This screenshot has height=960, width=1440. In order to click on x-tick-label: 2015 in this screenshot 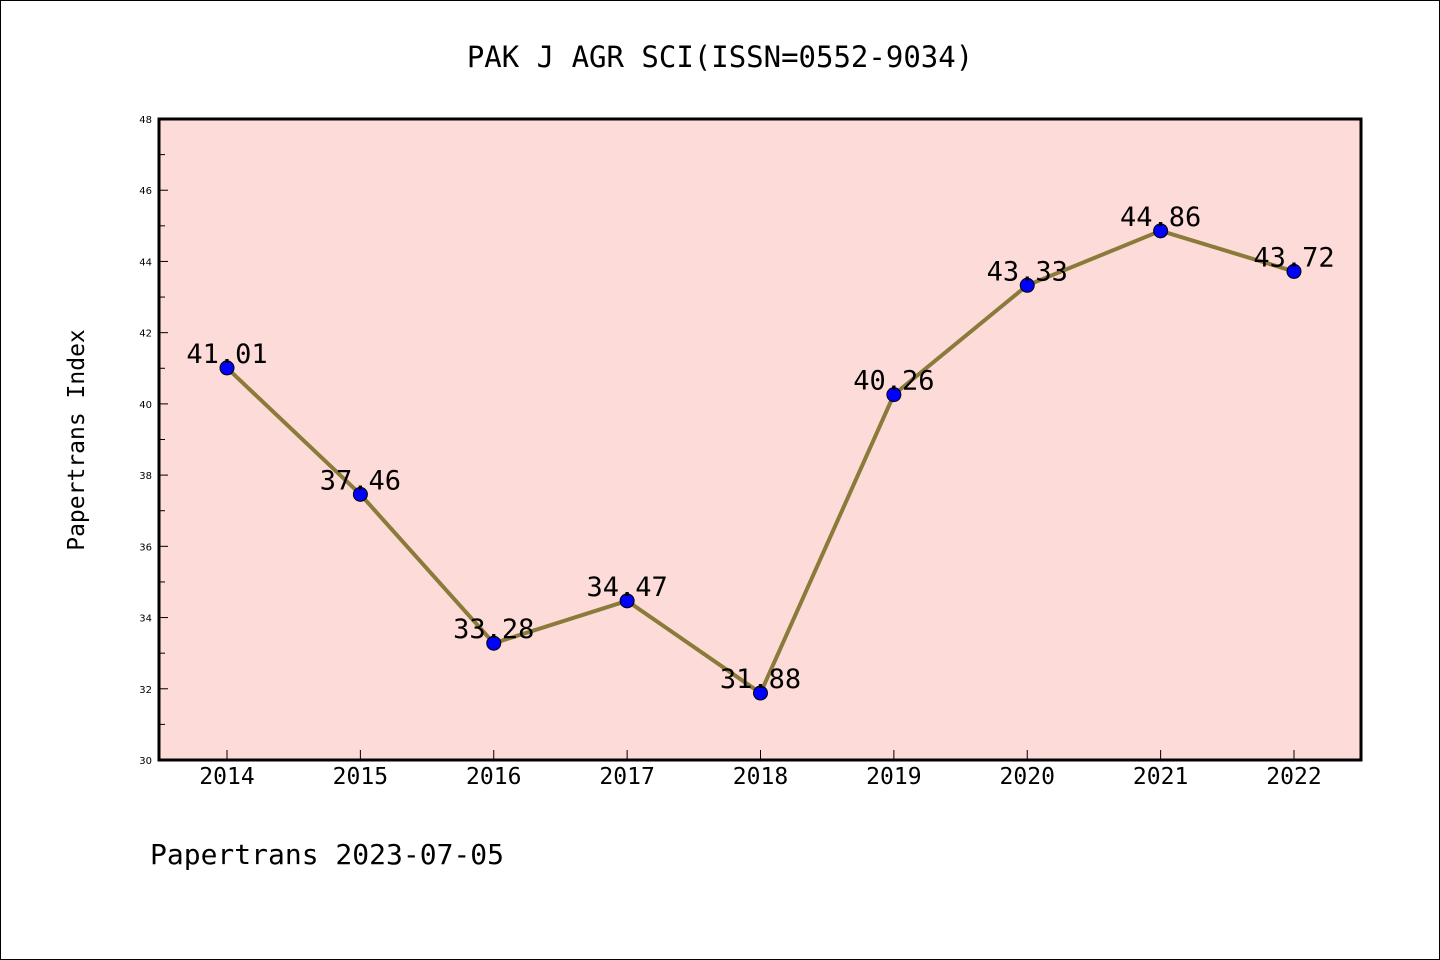, I will do `click(360, 777)`.